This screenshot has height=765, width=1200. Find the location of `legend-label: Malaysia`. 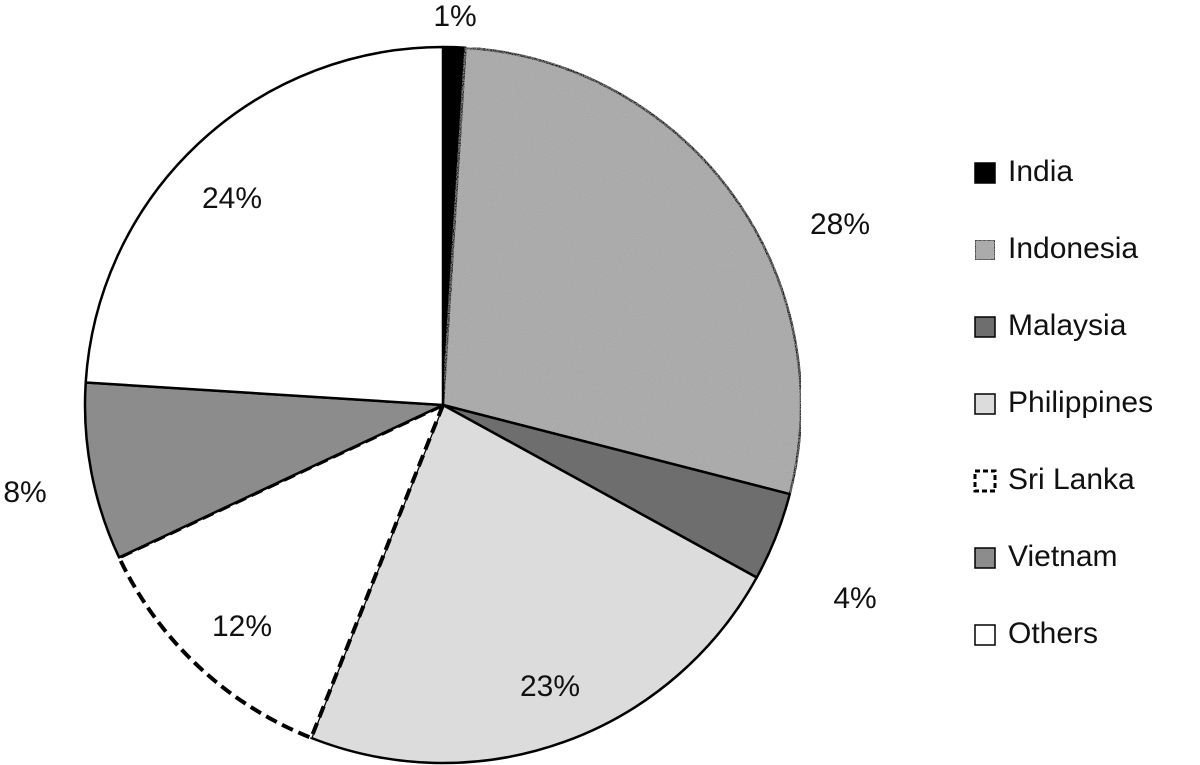

legend-label: Malaysia is located at coordinates (1067, 325).